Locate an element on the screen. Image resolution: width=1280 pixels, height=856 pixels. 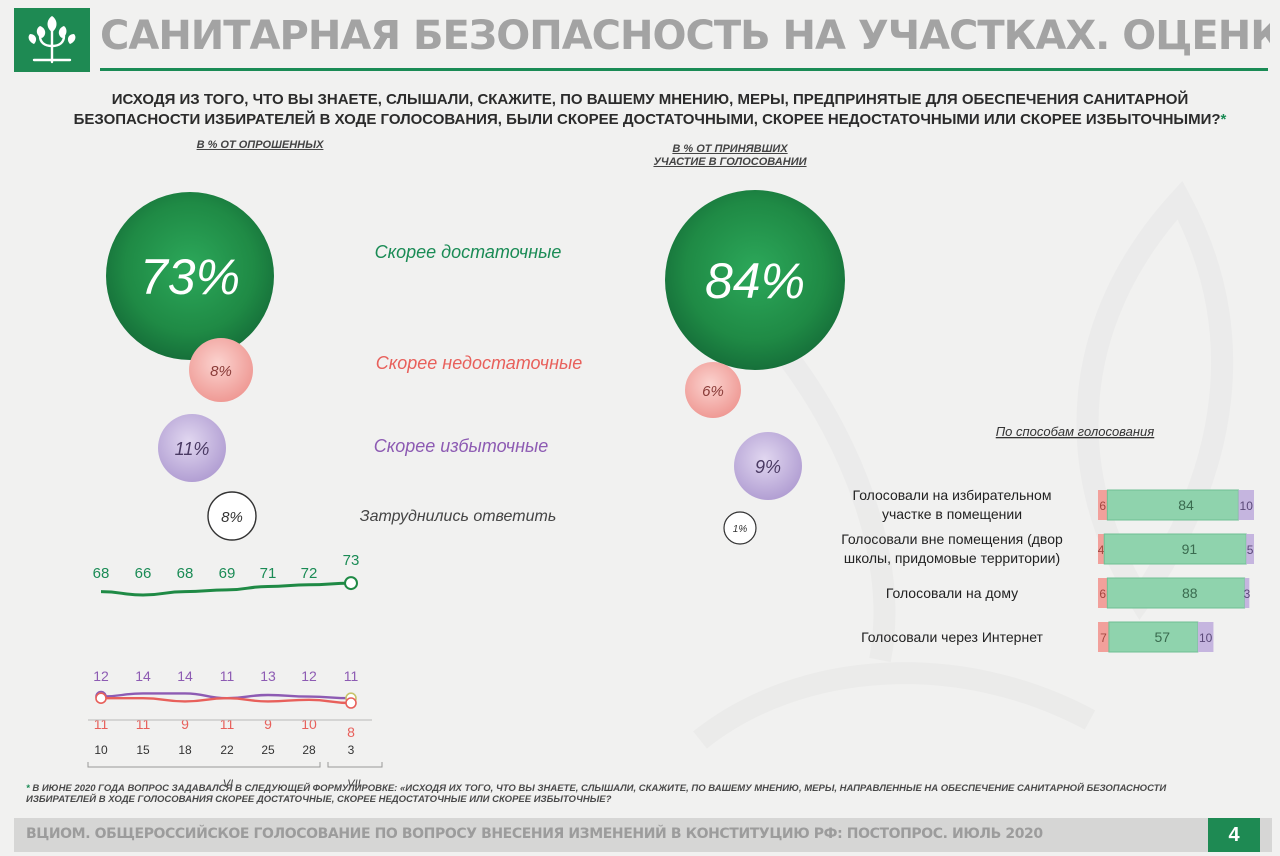
bubble-label-right-excessive: 9% is located at coordinates (768, 467).